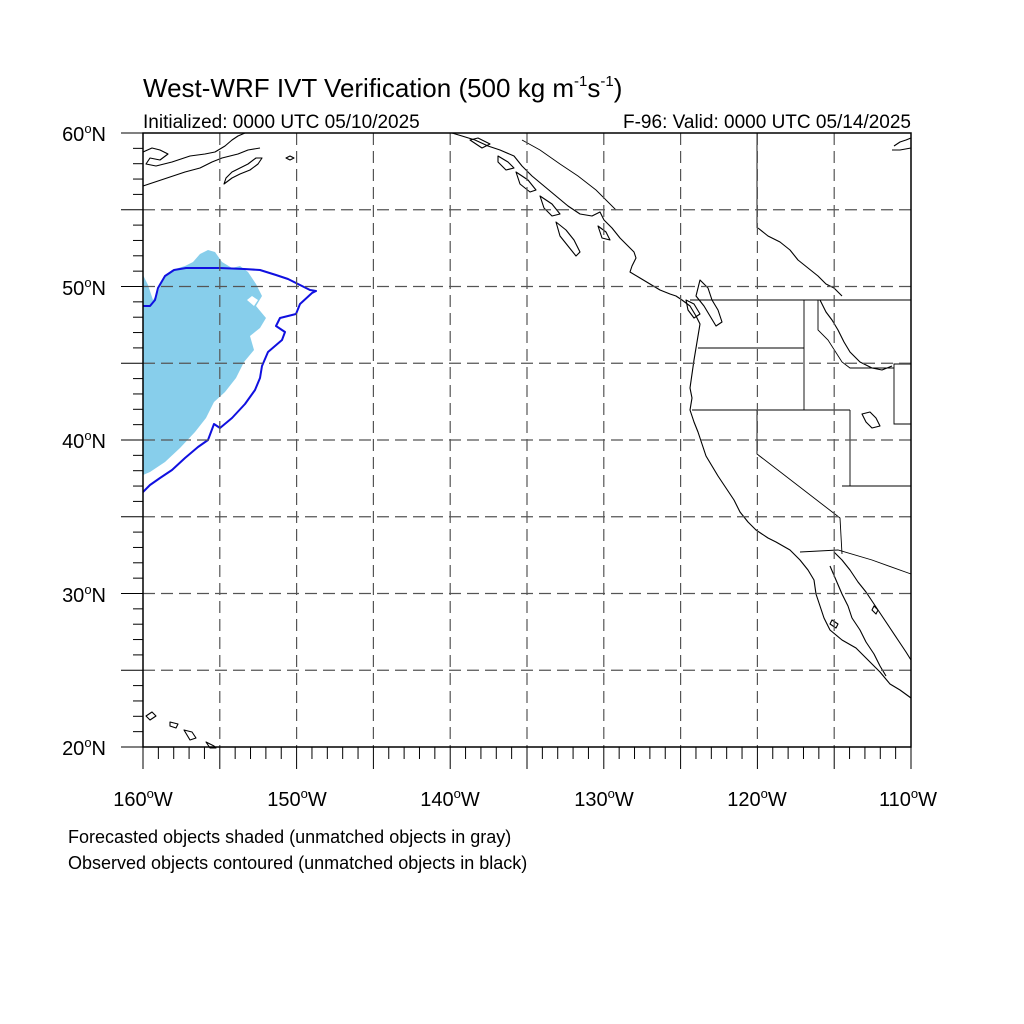 The width and height of the screenshot is (1024, 1024). What do you see at coordinates (801, 427) in the screenshot?
I see `us-state-borders` at bounding box center [801, 427].